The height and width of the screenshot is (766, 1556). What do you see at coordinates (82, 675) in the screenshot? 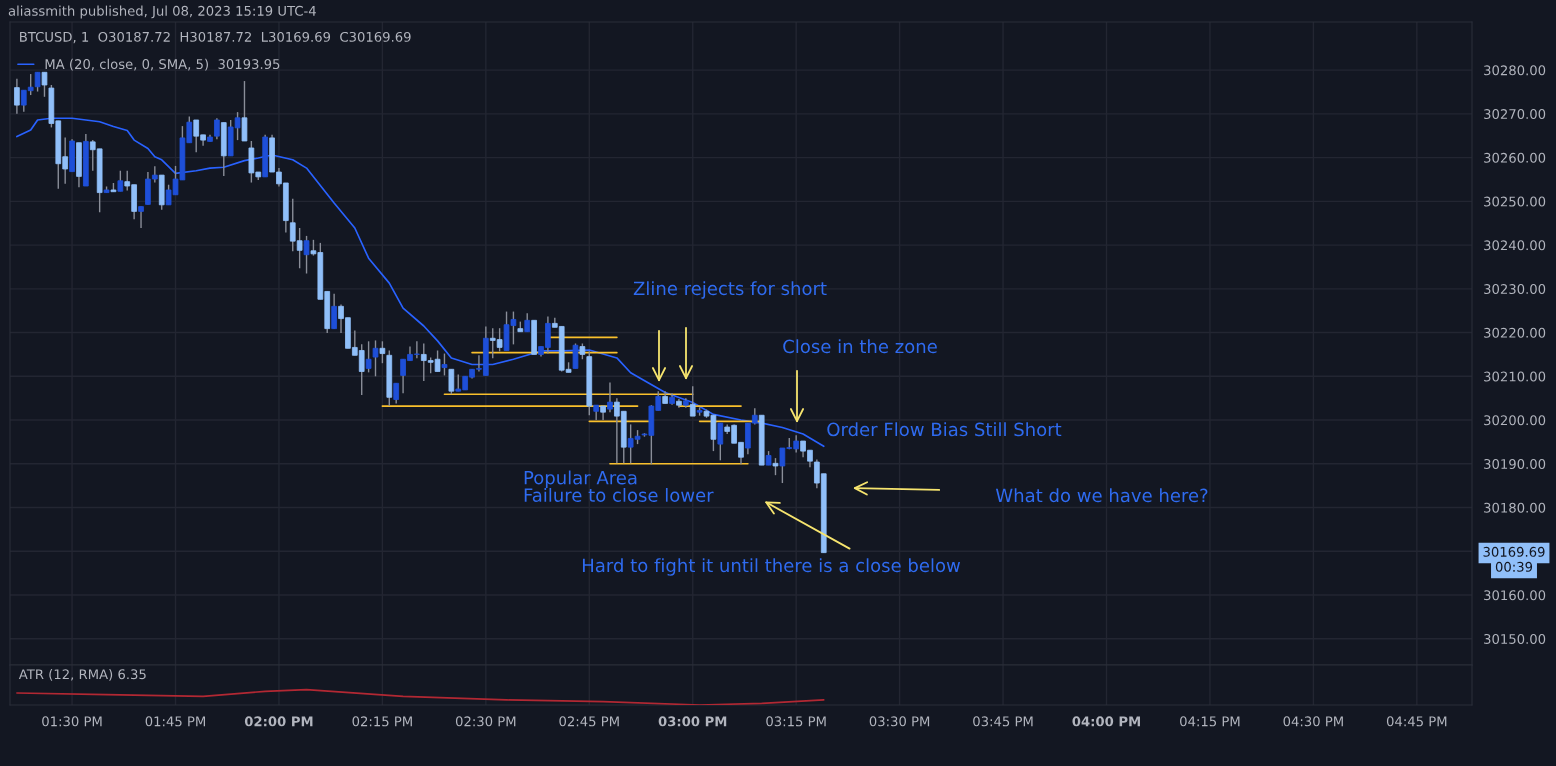
I see `chart-title: ATR (12, RMA) 6.35` at bounding box center [82, 675].